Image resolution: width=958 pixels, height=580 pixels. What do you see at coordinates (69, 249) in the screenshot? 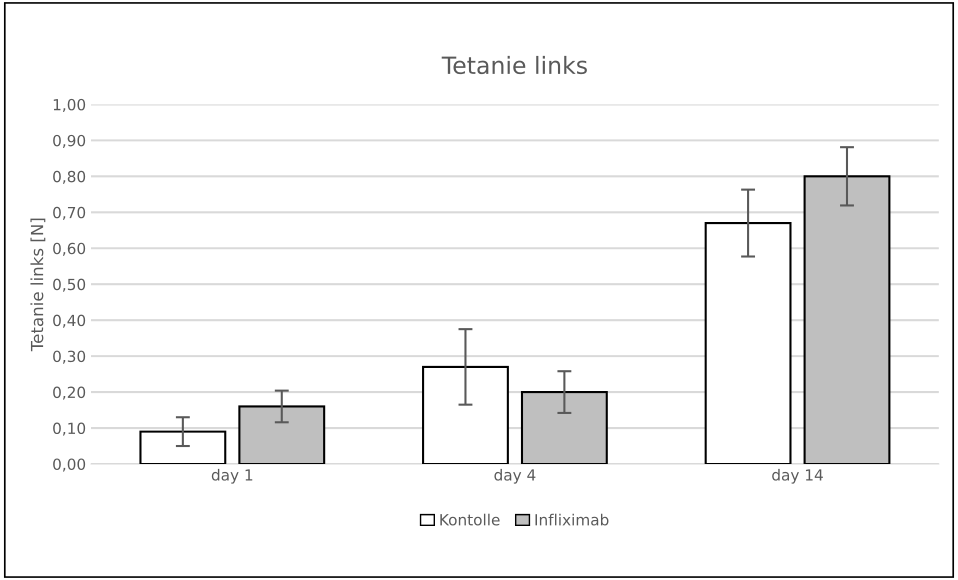
I see `y-tick-label: 0,60` at bounding box center [69, 249].